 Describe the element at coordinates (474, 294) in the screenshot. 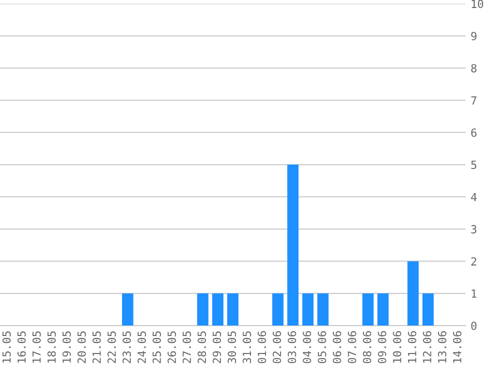

I see `y-tick-label: 1` at that location.